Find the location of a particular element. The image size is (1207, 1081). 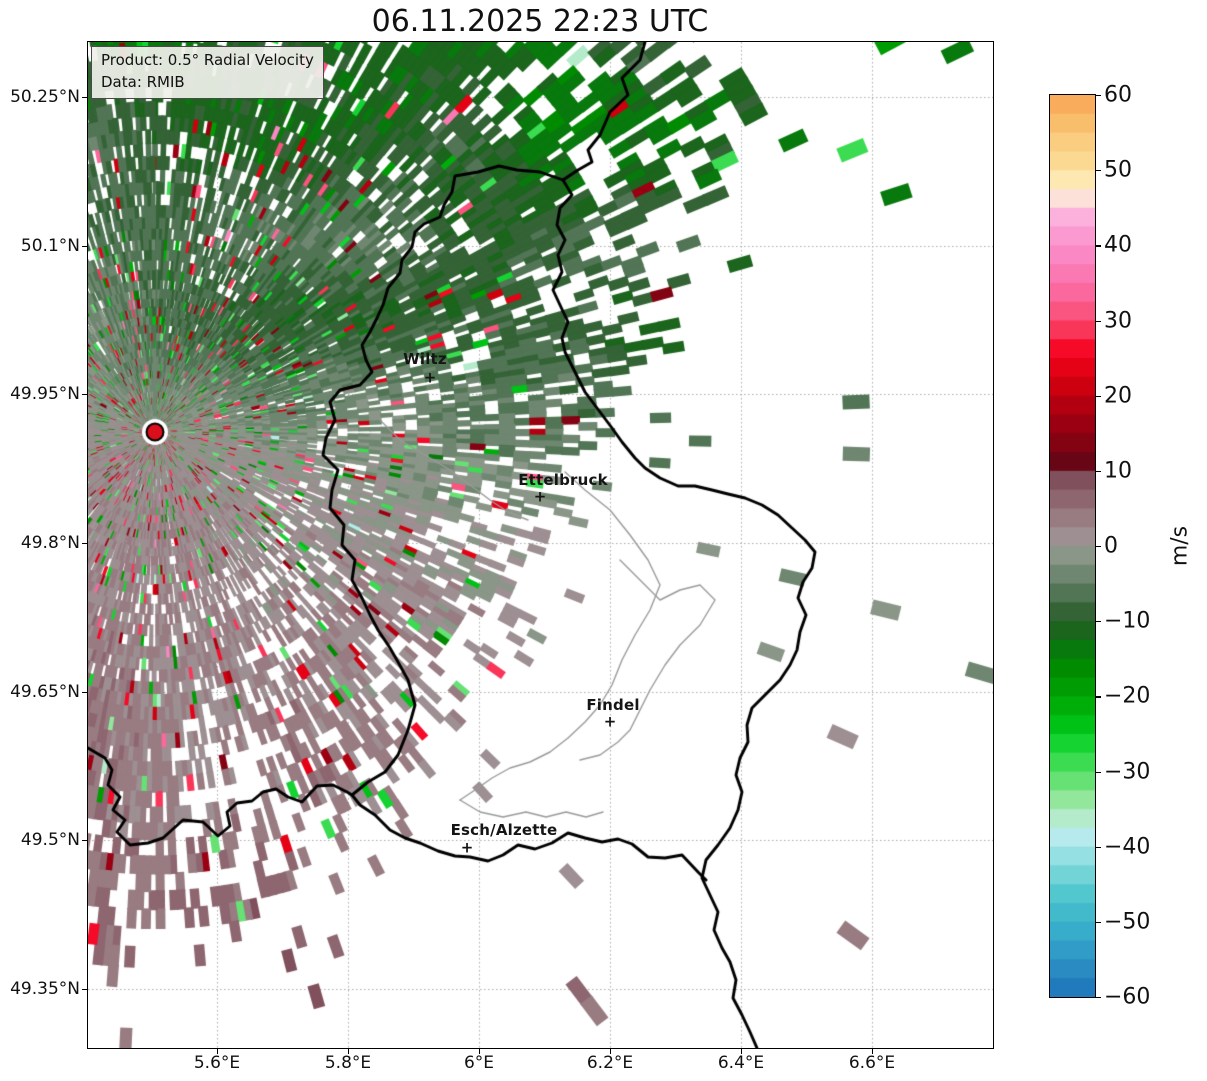

city-label: Ettelbruck is located at coordinates (563, 480).